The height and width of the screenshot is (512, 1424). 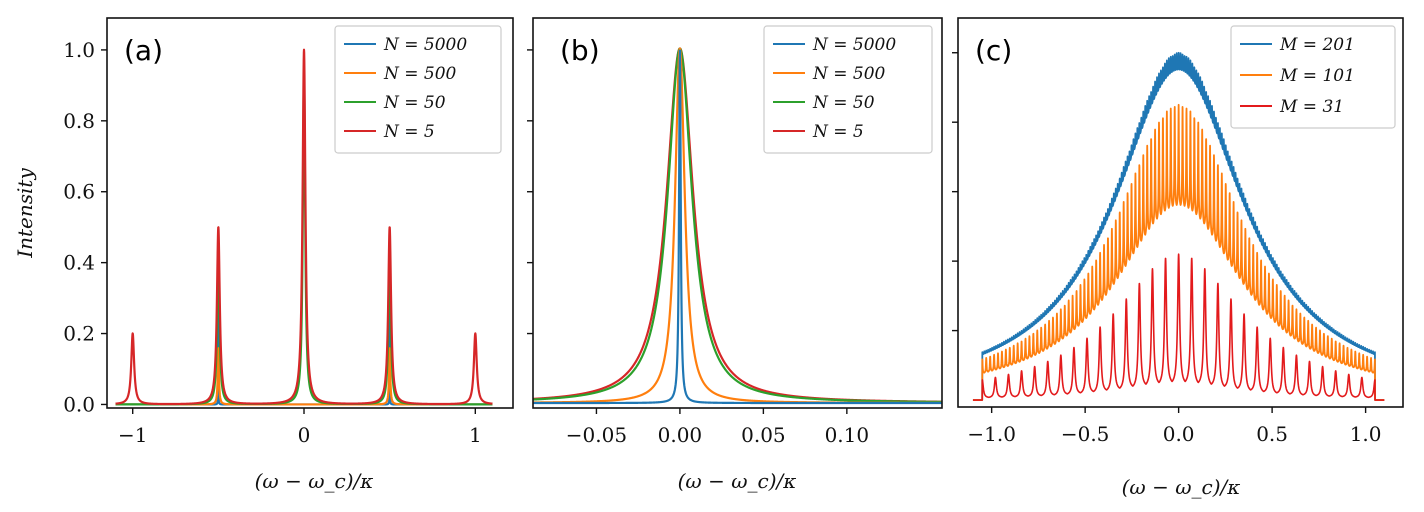 What do you see at coordinates (1366, 434) in the screenshot?
I see `xtick-label-c-4: 1.0` at bounding box center [1366, 434].